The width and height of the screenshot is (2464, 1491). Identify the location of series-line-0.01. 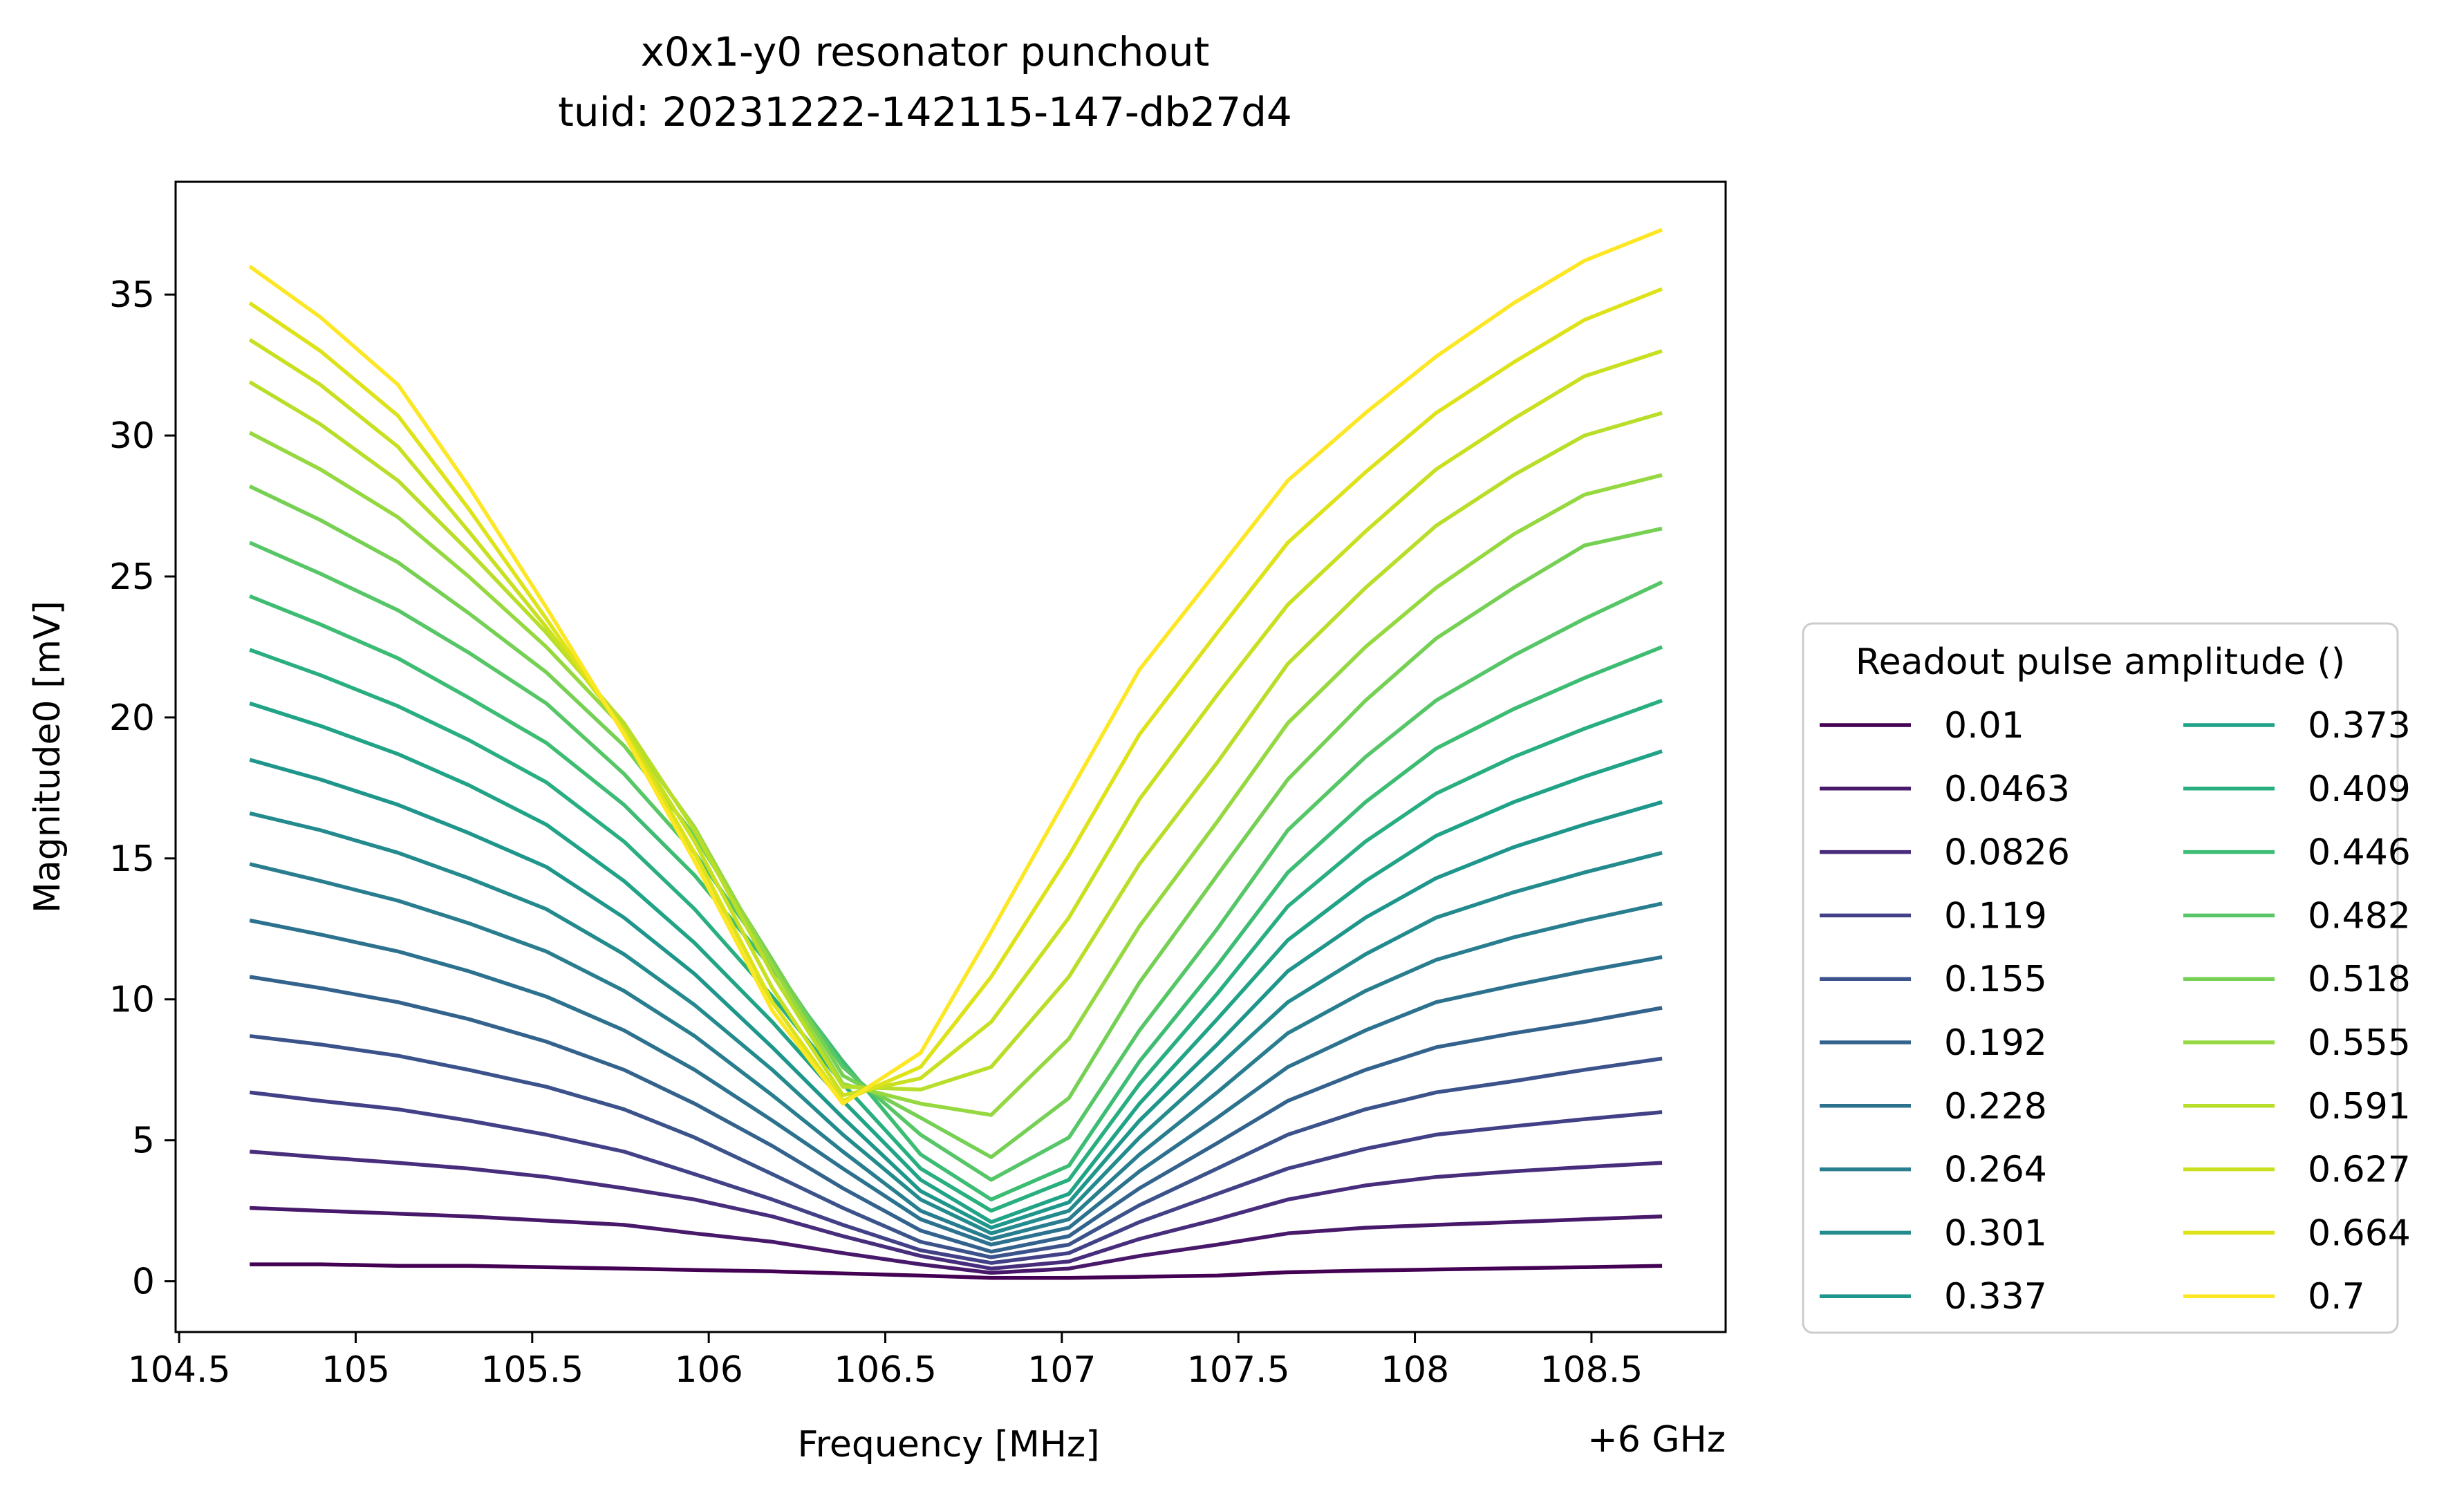
(956, 1271).